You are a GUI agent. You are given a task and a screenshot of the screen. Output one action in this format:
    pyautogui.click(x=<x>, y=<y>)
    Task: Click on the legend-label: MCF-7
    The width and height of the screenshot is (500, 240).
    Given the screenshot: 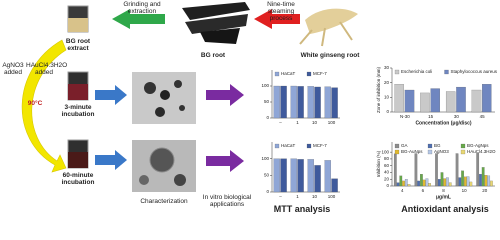 What is the action you would take?
    pyautogui.click(x=320, y=73)
    